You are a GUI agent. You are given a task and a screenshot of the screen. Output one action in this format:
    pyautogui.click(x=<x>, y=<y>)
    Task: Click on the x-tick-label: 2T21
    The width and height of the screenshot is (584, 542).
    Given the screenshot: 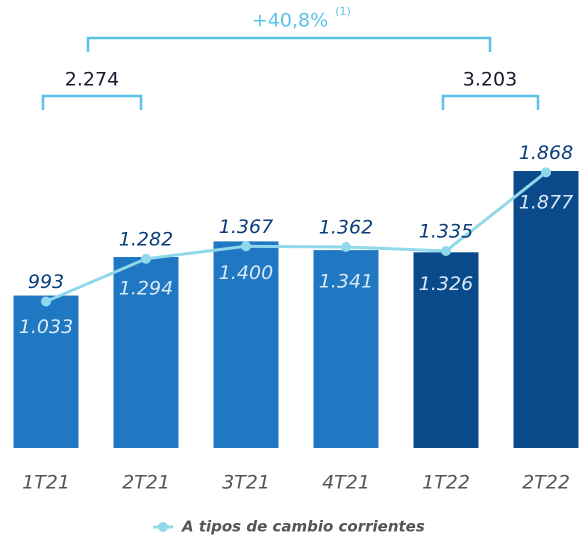 What is the action you would take?
    pyautogui.click(x=146, y=483)
    